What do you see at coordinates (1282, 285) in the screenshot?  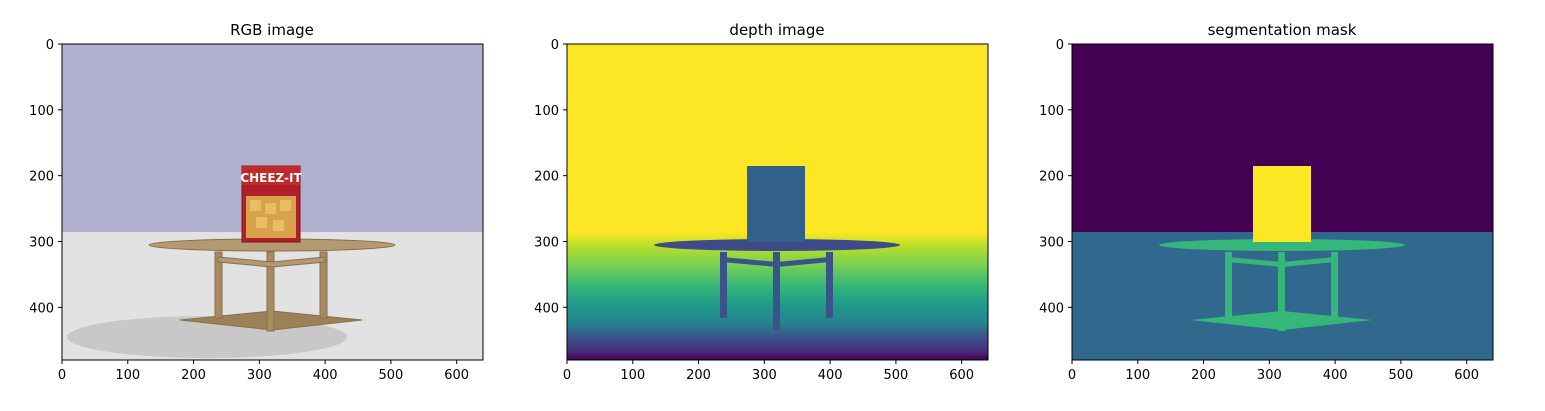 I see `seg-table` at bounding box center [1282, 285].